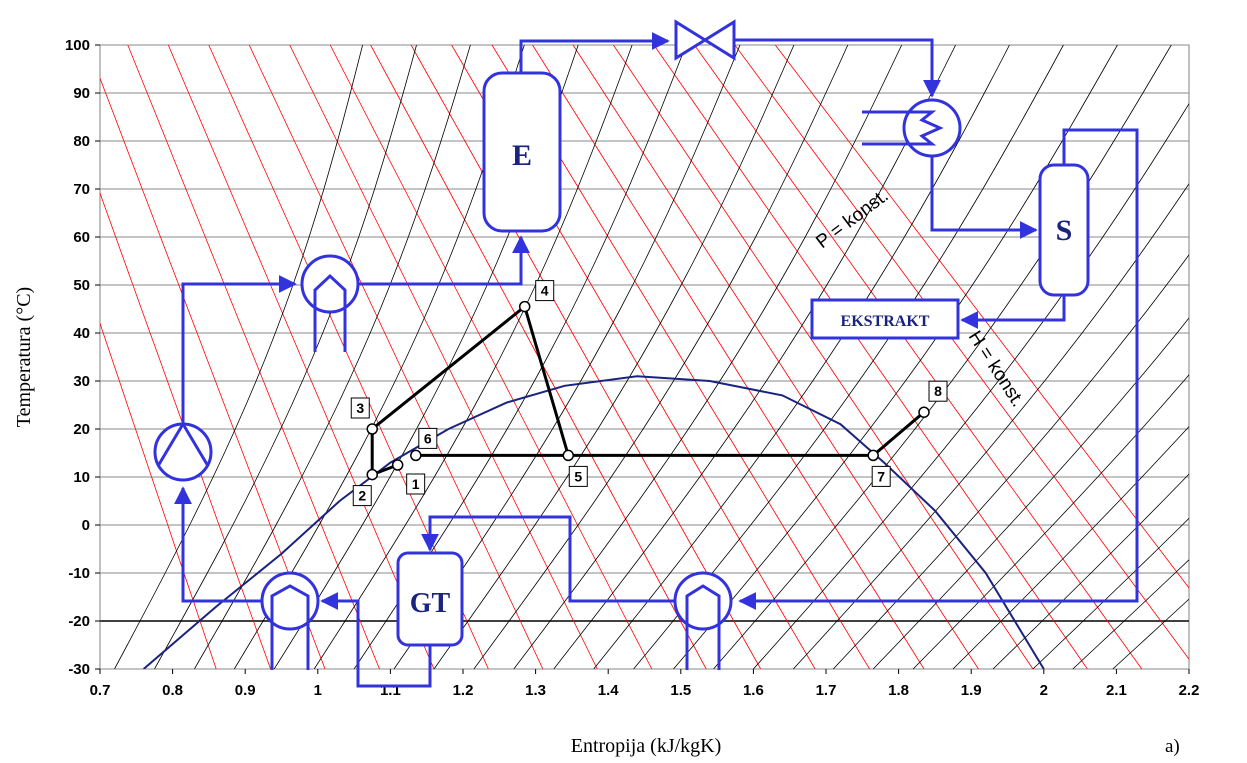  What do you see at coordinates (548, 559) in the screenshot?
I see `pipe-cooler-to-gas-tank` at bounding box center [548, 559].